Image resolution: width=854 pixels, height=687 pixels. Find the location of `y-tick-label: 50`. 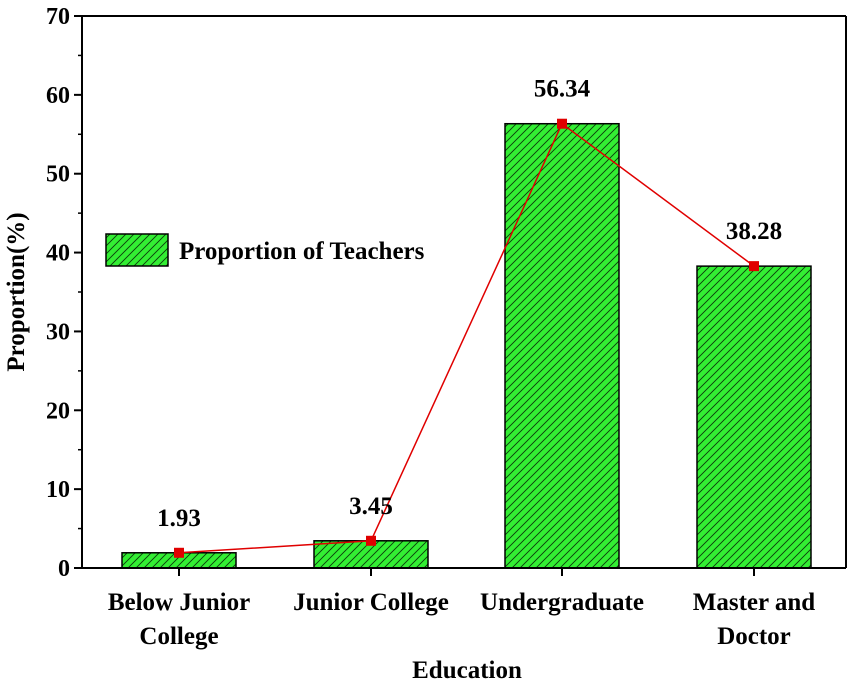

y-tick-label: 50 is located at coordinates (58, 175).